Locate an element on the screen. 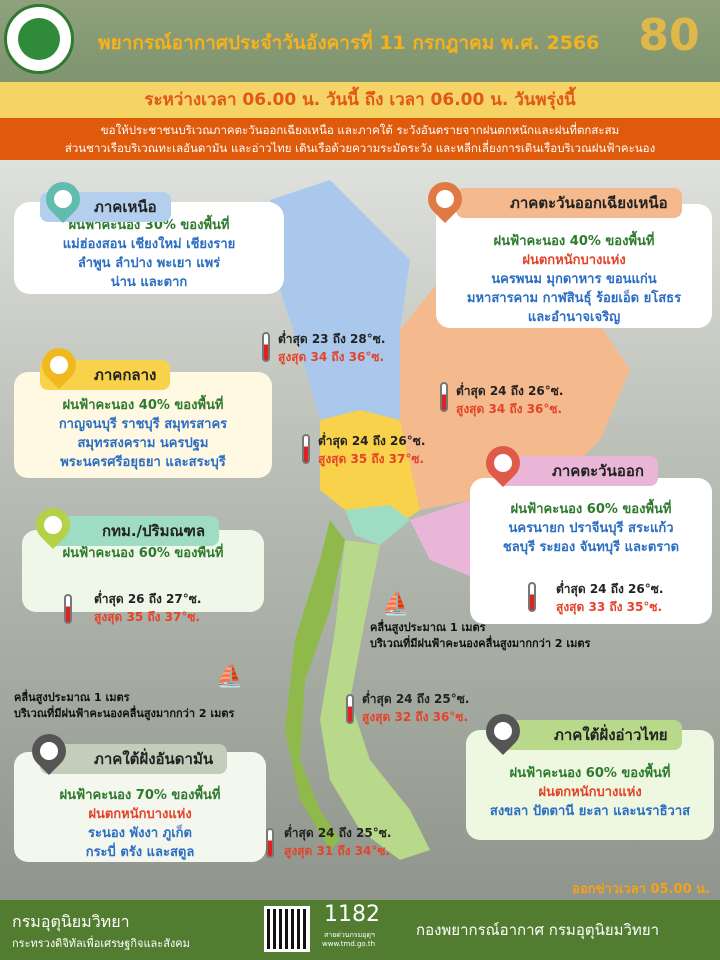 The width and height of the screenshot is (720, 960). region-text: กาญจนบุรี ราชบุรี สมุทรสาคร is located at coordinates (143, 424).